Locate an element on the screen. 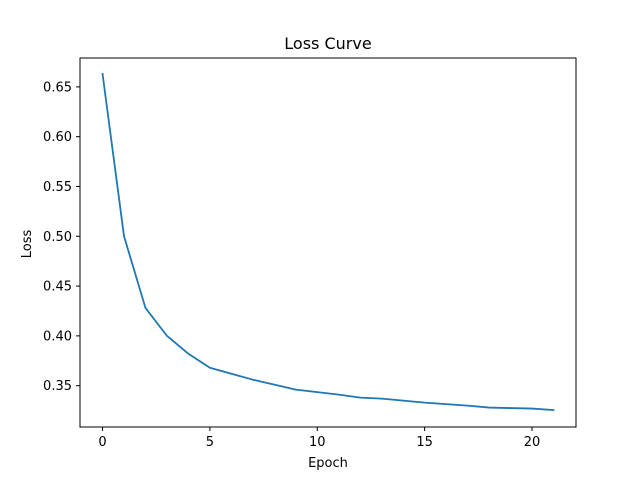  y-axis-ticks: 0.35 0.40 0.45 0.50 0.55 0.60 0.65 is located at coordinates (61, 237).